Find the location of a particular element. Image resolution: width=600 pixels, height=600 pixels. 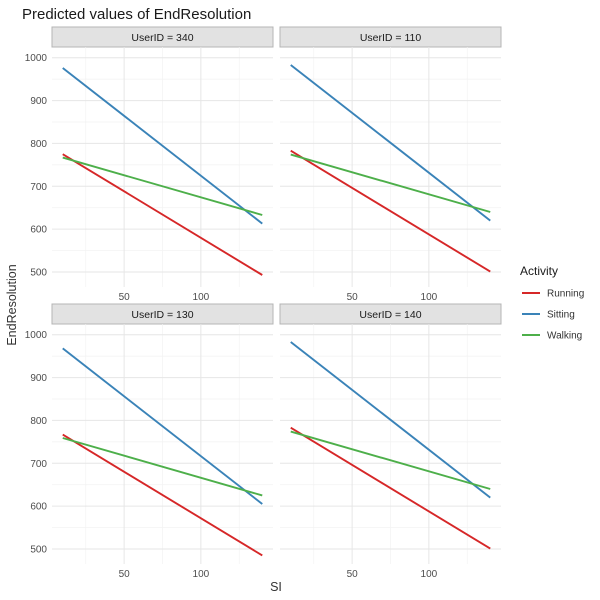

legend-label-running: Running is located at coordinates (565, 294).